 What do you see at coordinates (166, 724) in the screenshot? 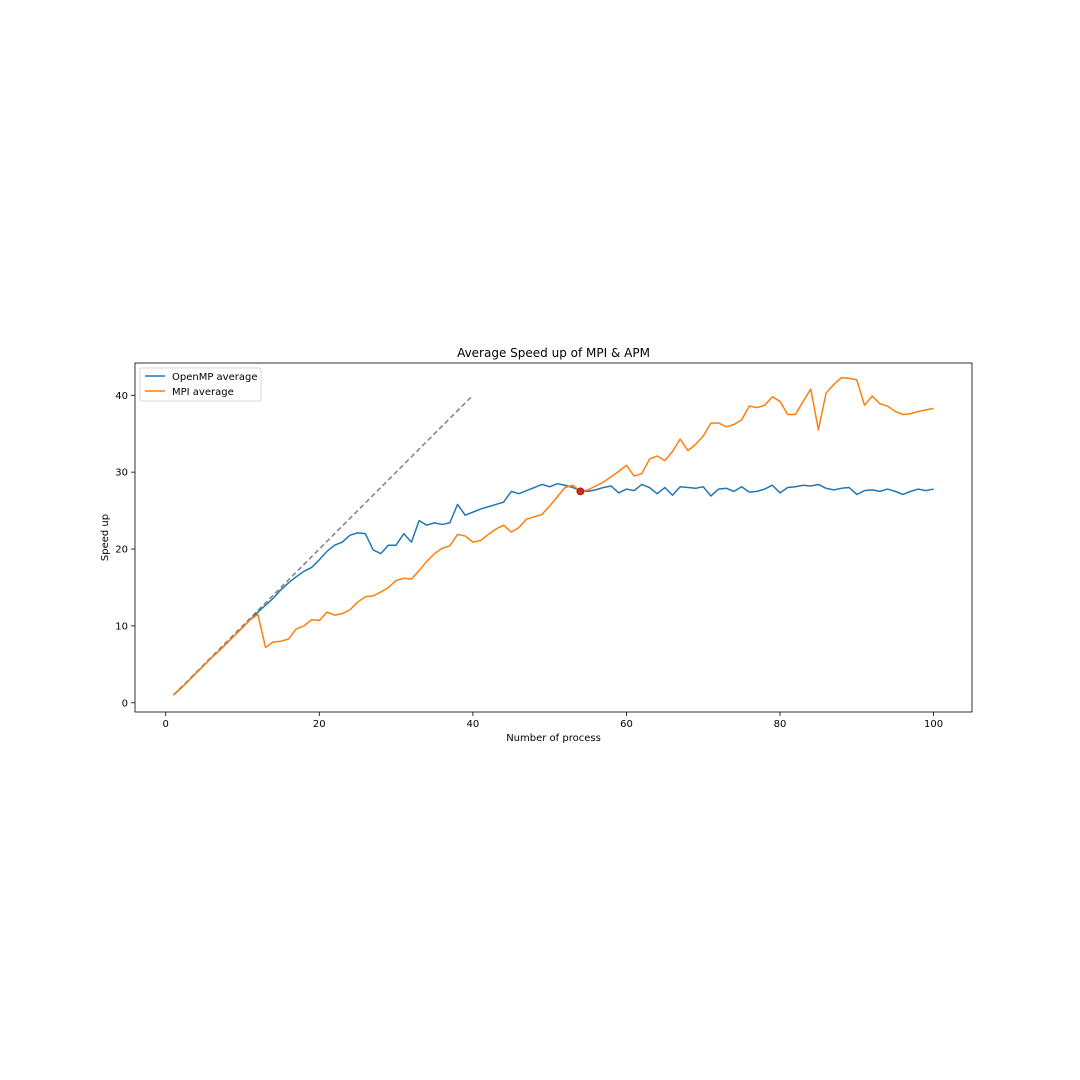
I see `x-tick-label-0: 0` at bounding box center [166, 724].